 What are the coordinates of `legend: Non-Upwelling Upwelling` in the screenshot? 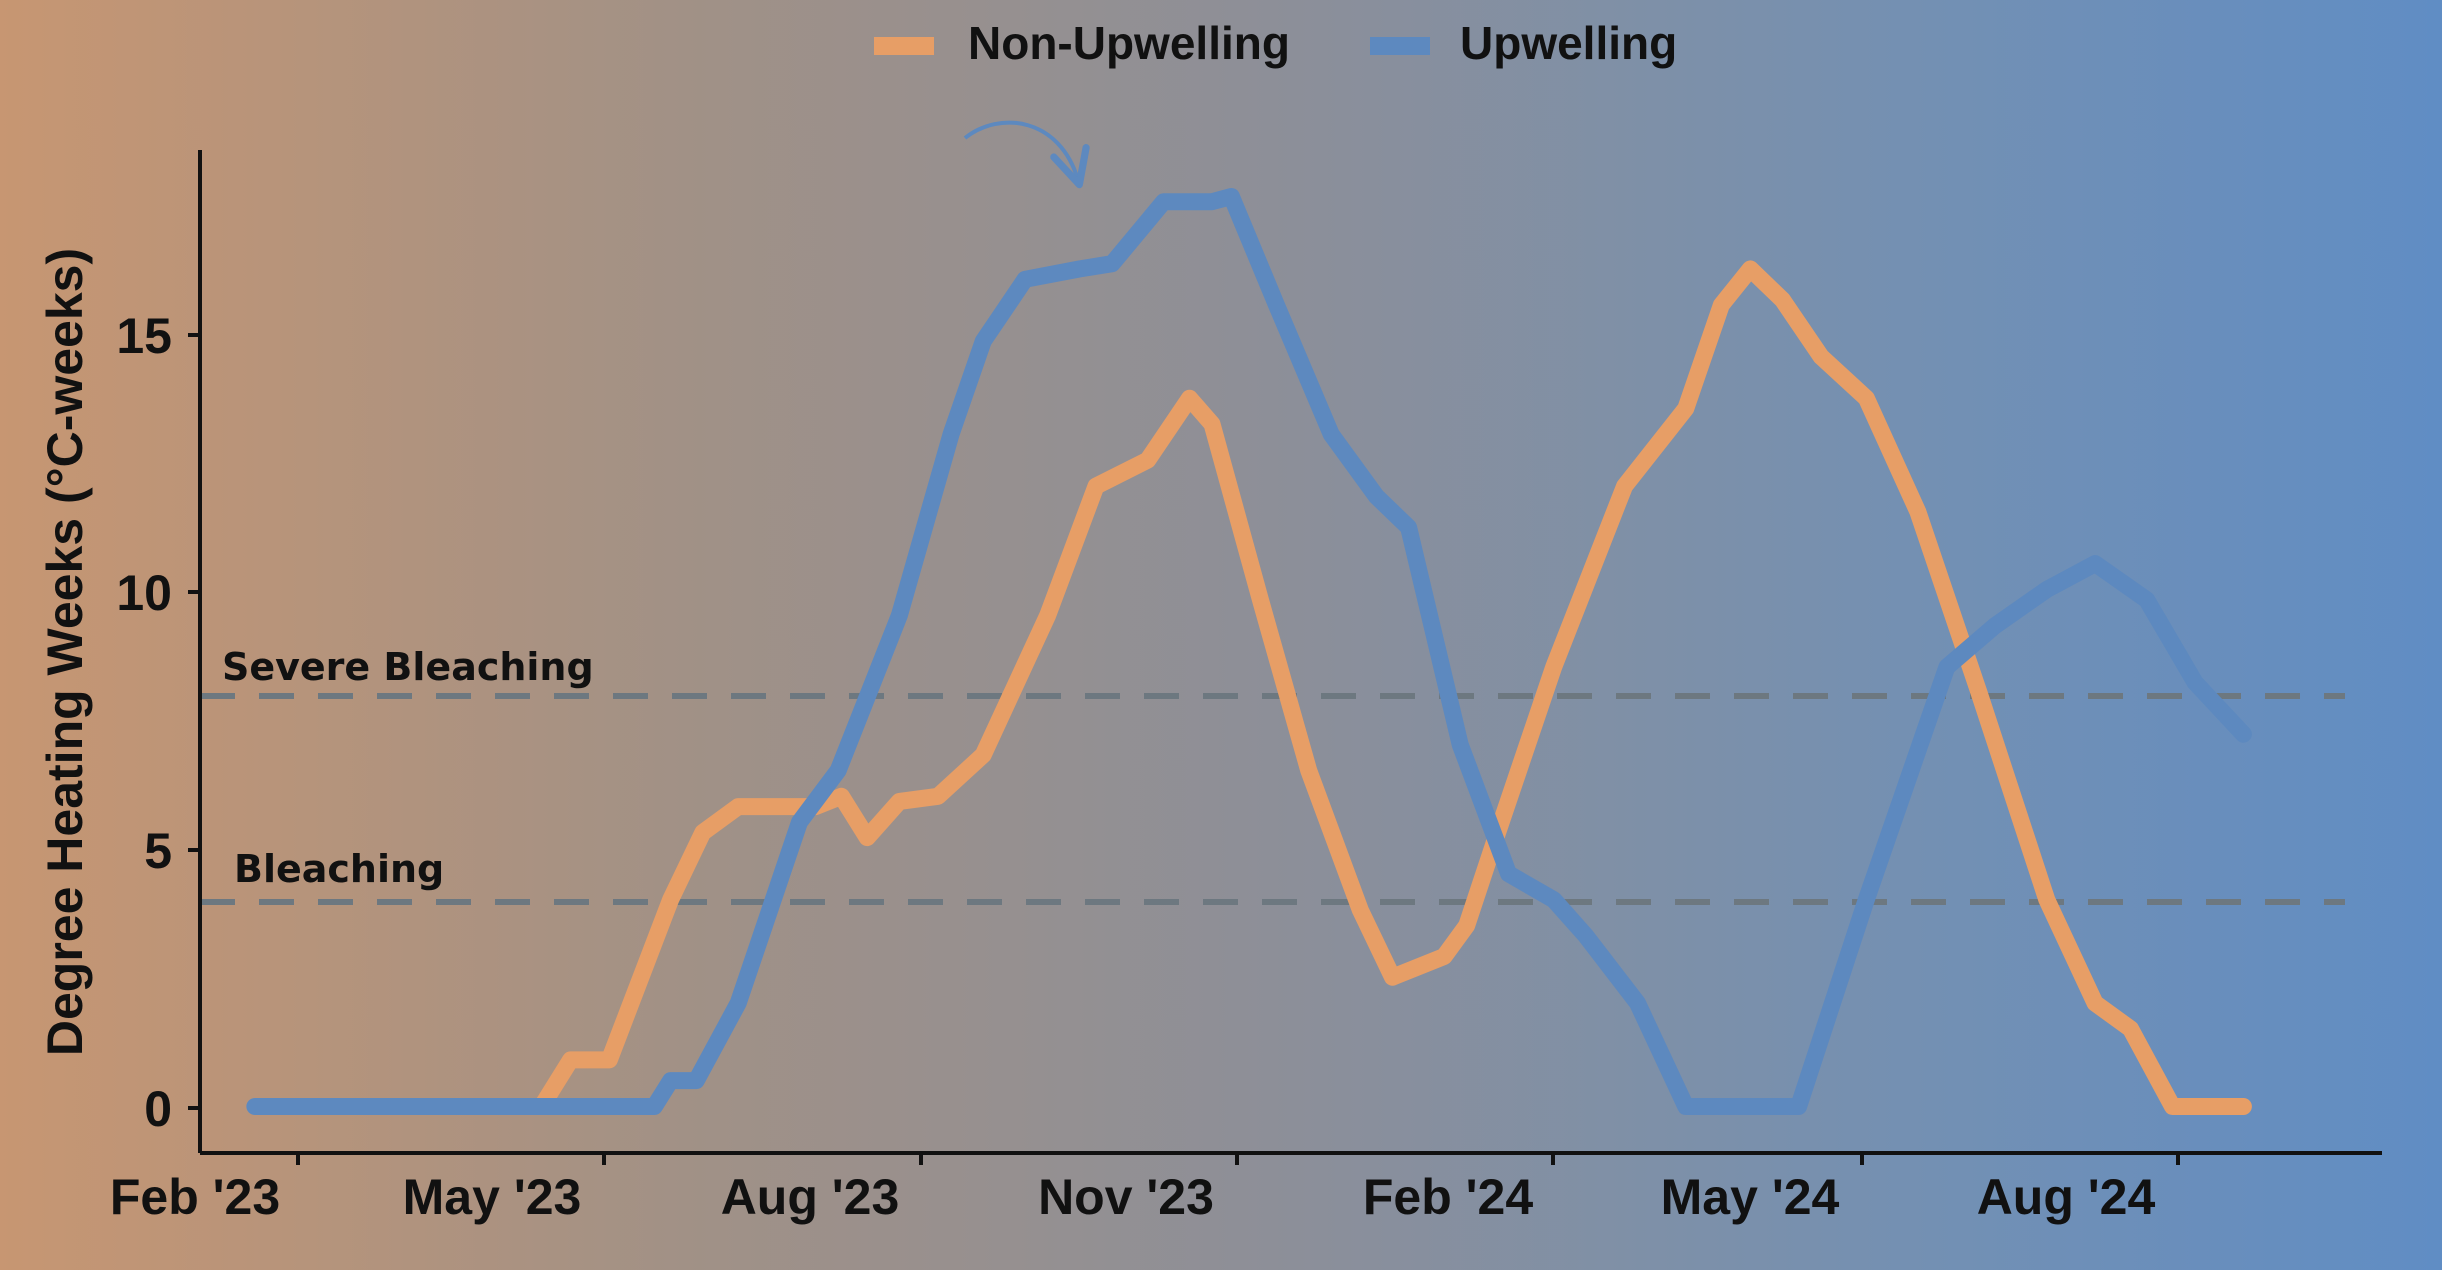 It's located at (1275, 43).